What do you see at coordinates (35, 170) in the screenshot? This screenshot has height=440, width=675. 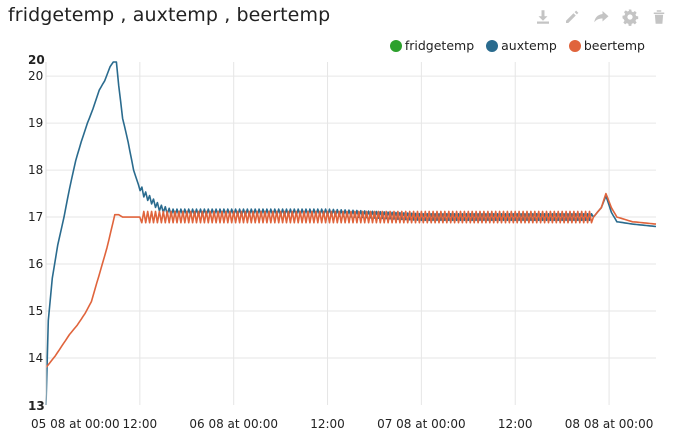 I see `y-tick-label: 18` at bounding box center [35, 170].